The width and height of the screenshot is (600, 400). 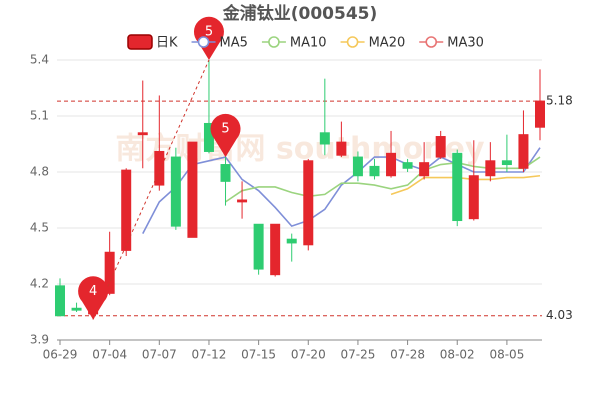 I want to click on chart-title: 金浦钛业(000545), so click(x=300, y=13).